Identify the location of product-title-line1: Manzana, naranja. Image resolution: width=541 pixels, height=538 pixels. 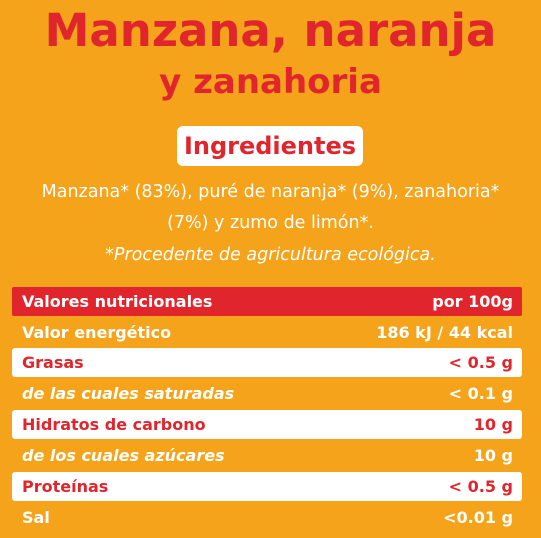
(270, 30).